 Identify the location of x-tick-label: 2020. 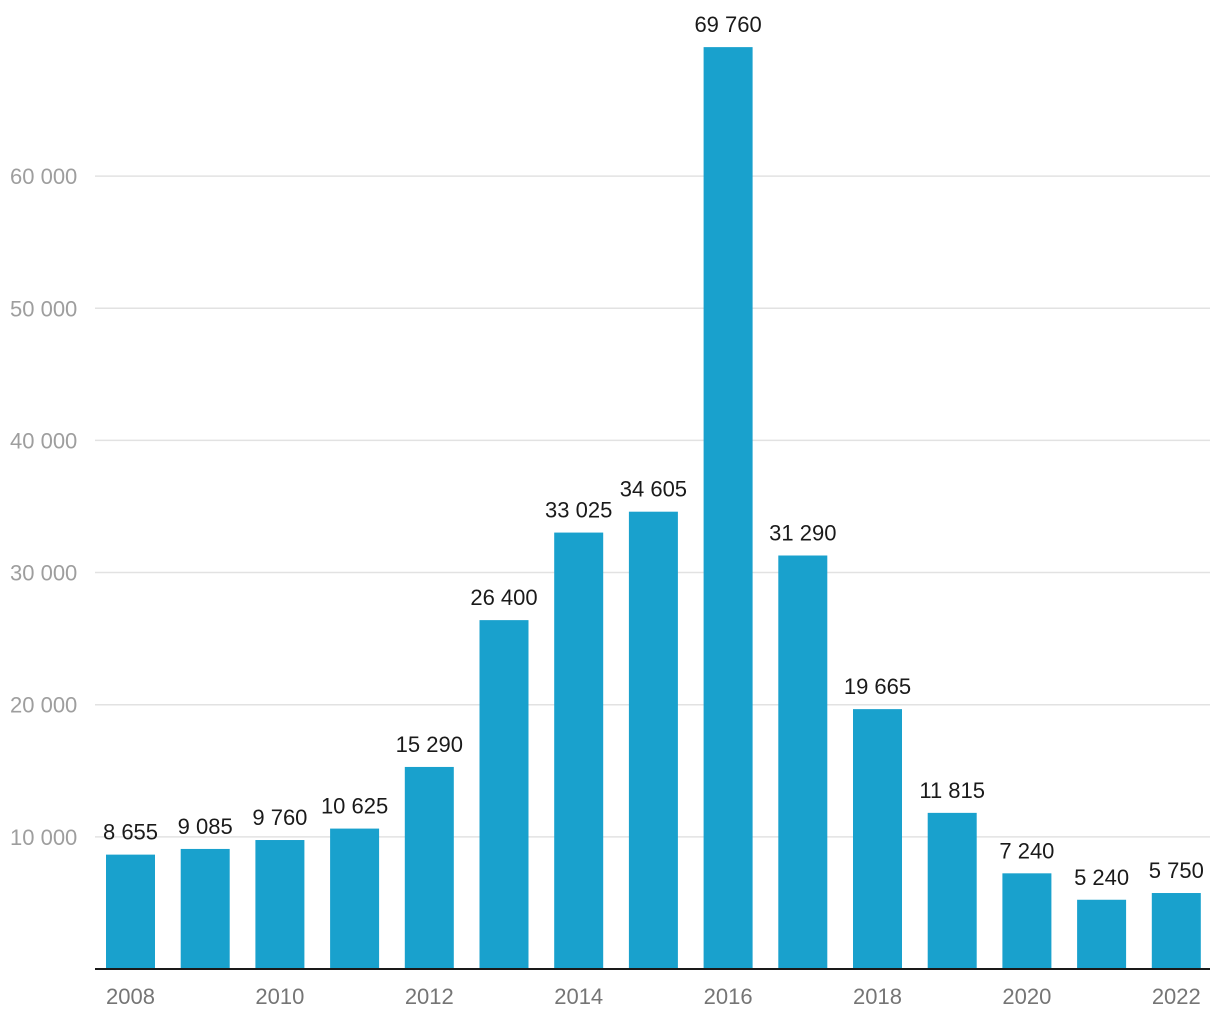
(1026, 996).